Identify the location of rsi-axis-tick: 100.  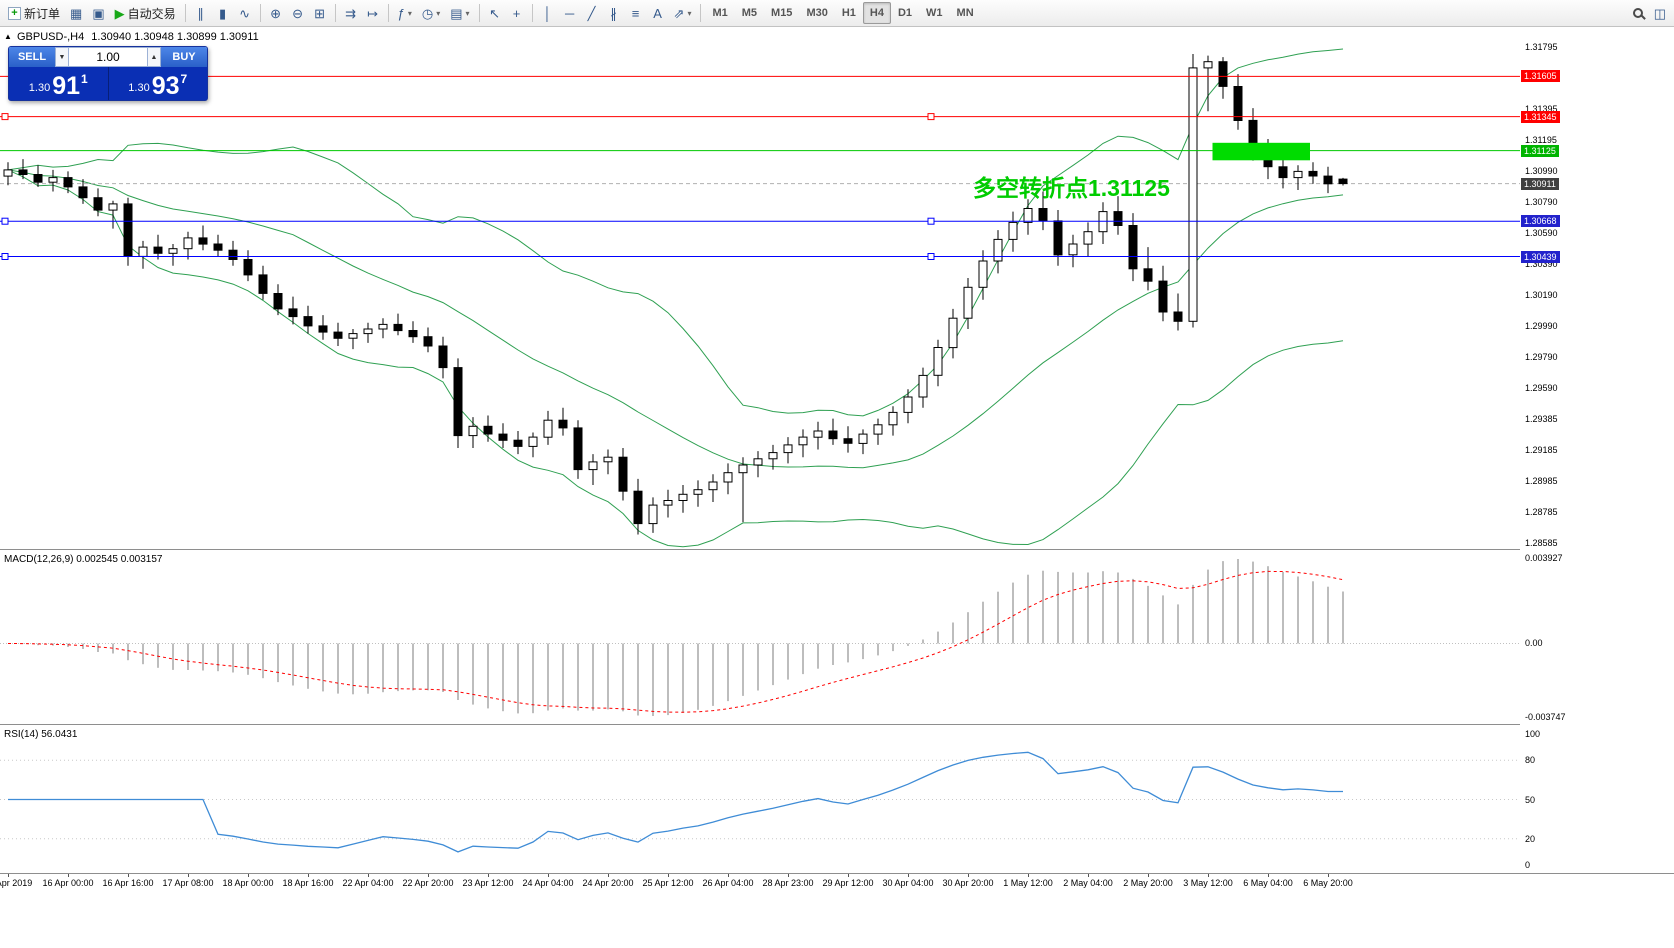
(1533, 734).